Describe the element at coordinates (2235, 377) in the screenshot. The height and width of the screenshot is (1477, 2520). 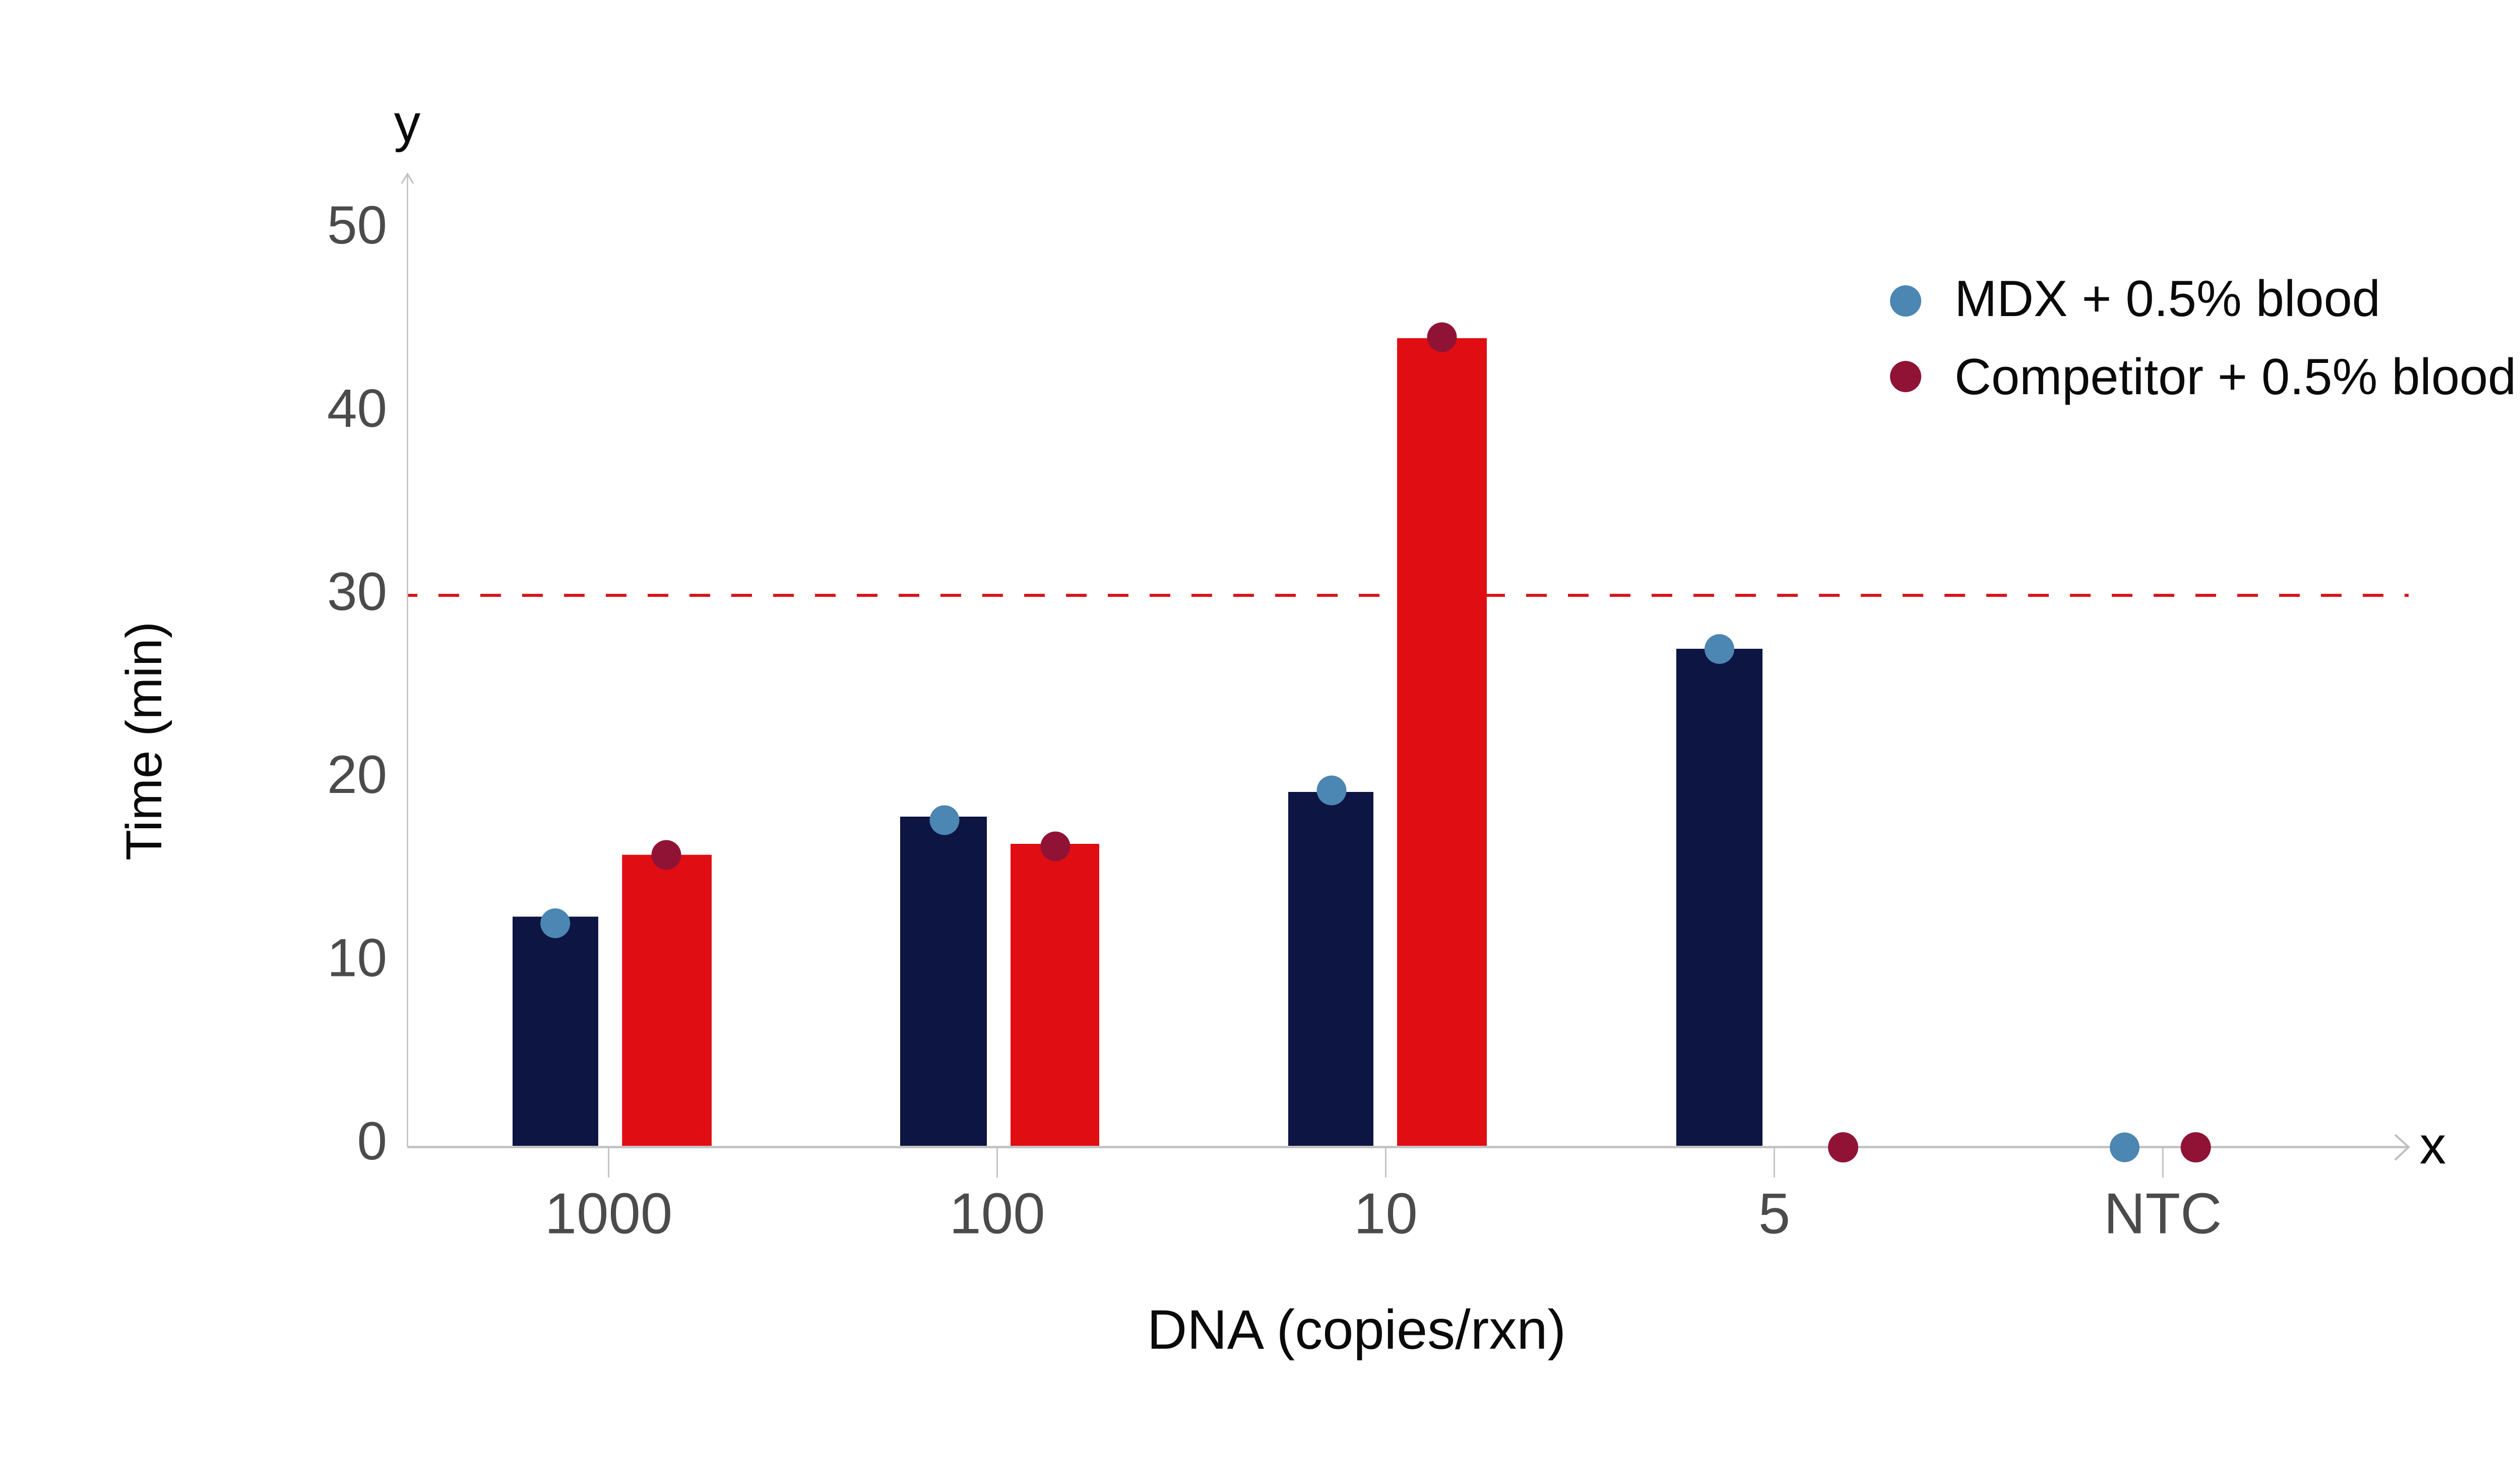
I see `svg-text: Competitor + 0.5% blood` at that location.